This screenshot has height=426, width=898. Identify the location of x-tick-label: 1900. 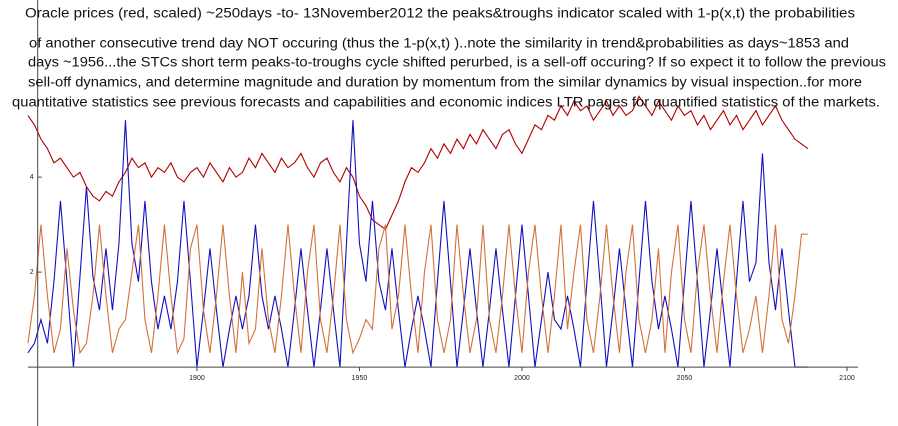
(197, 378).